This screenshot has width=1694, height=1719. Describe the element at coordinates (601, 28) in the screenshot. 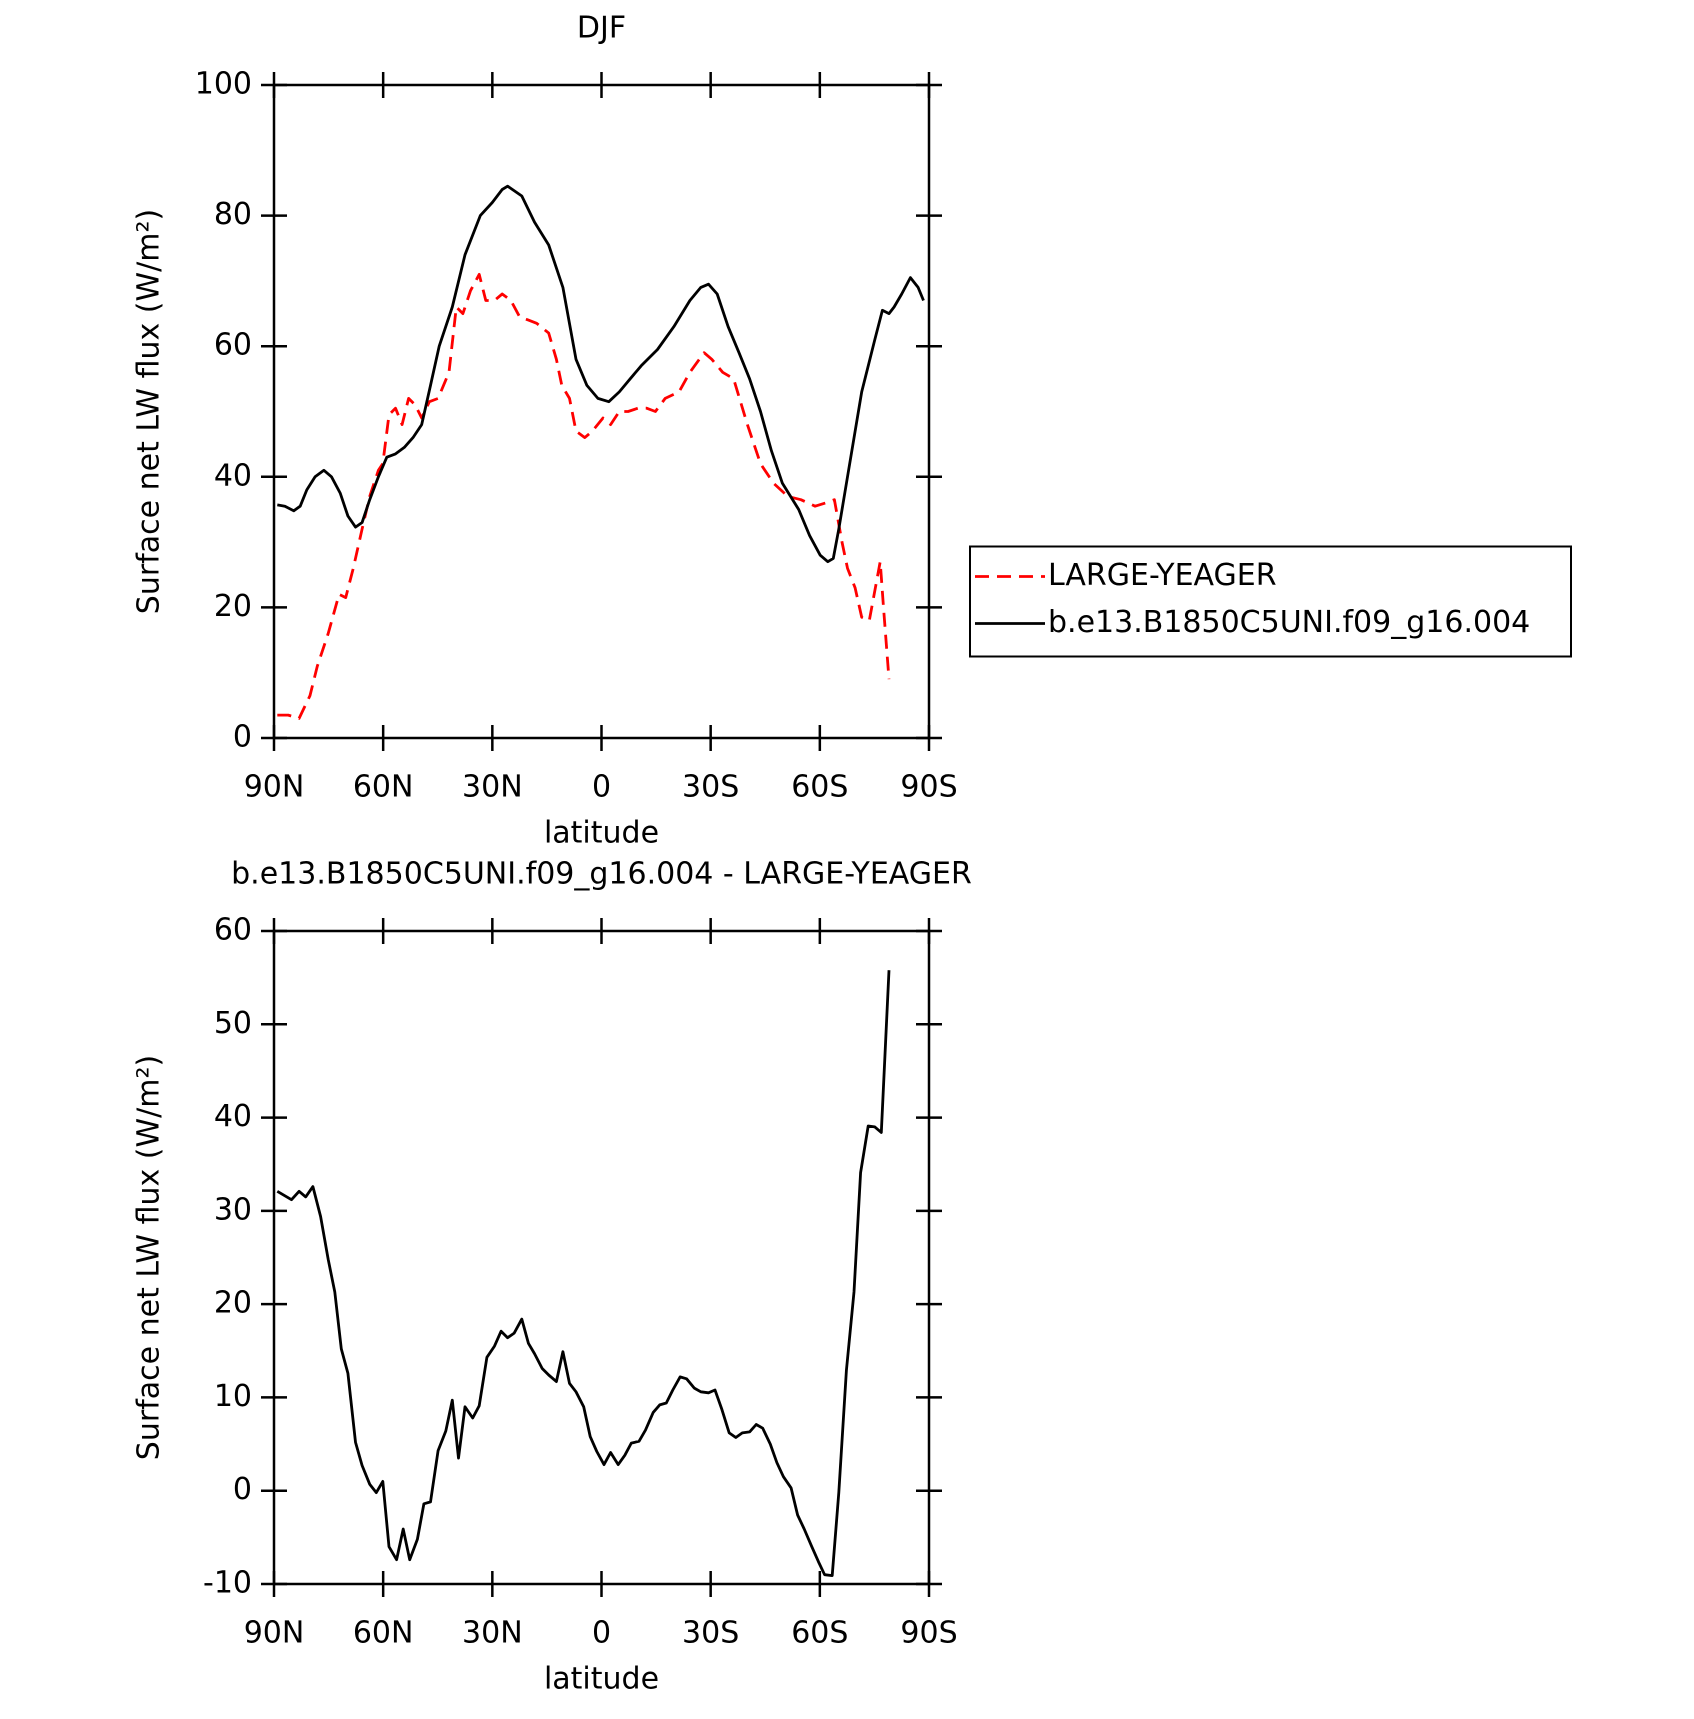

I see `chart-title: DJF` at that location.